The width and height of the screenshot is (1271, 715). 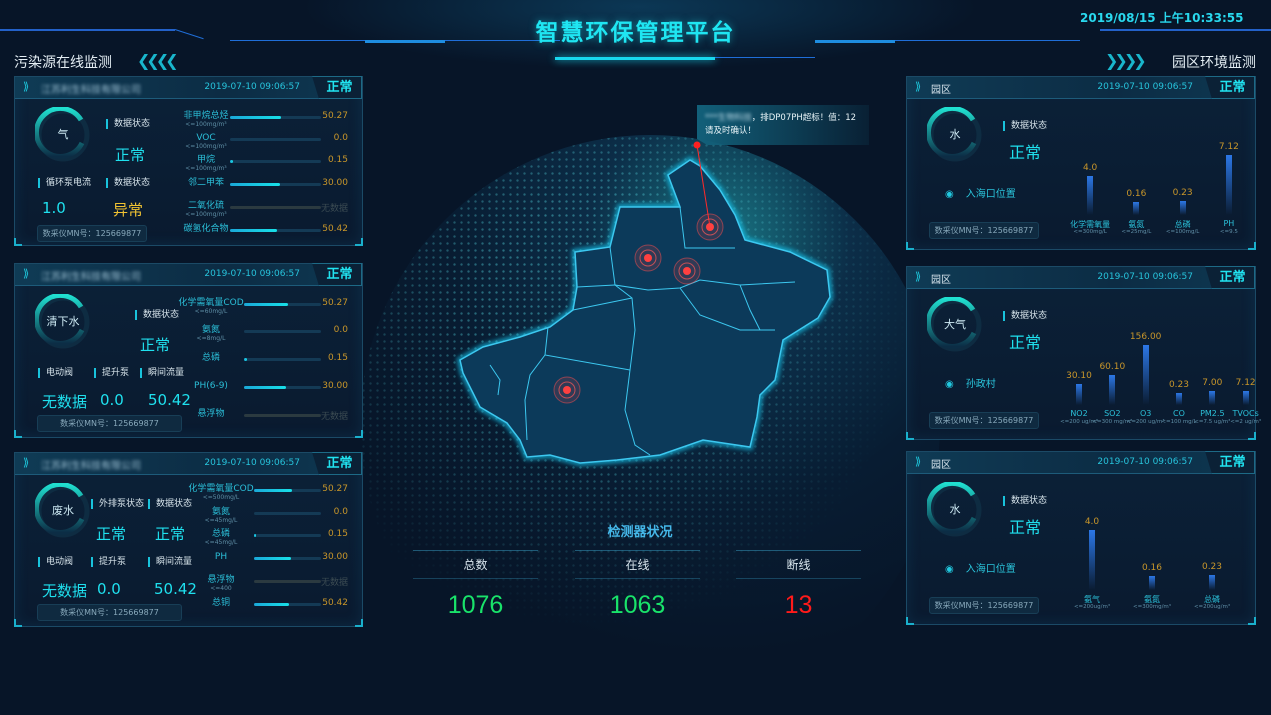 What do you see at coordinates (1245, 383) in the screenshot?
I see `bar-value: 7.12` at bounding box center [1245, 383].